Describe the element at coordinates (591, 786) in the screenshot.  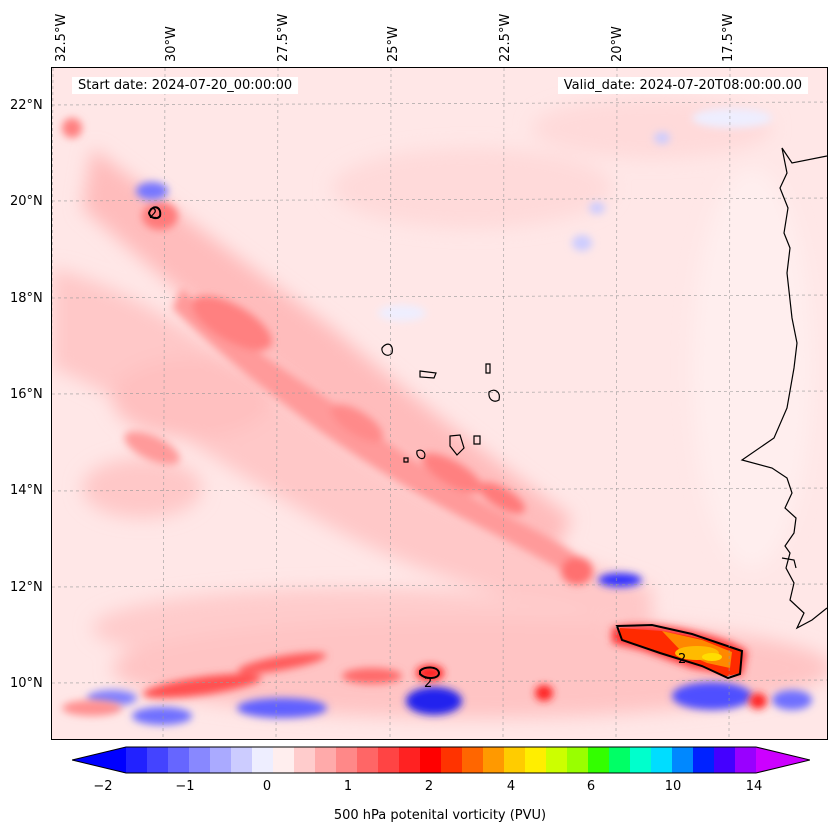
I see `colorbar-tick-6: 6` at that location.